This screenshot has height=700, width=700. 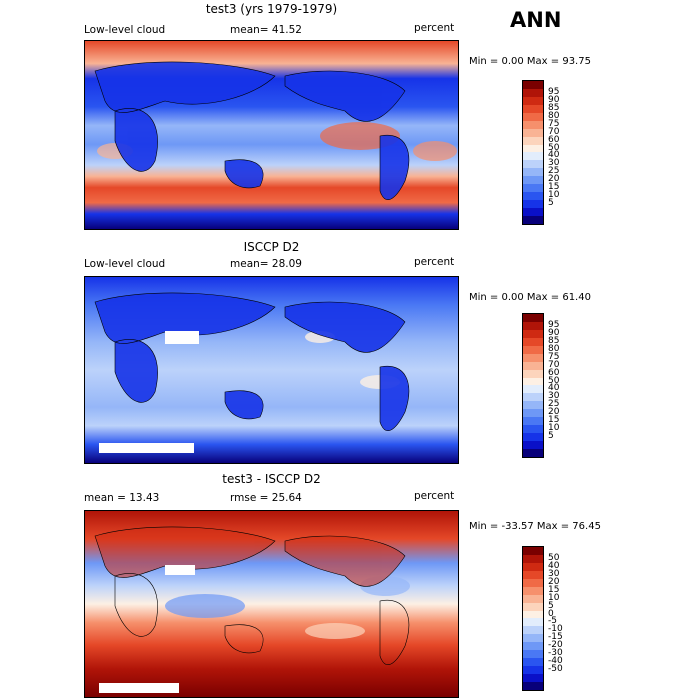 I want to click on panel-1-colorbar, so click(x=533, y=152).